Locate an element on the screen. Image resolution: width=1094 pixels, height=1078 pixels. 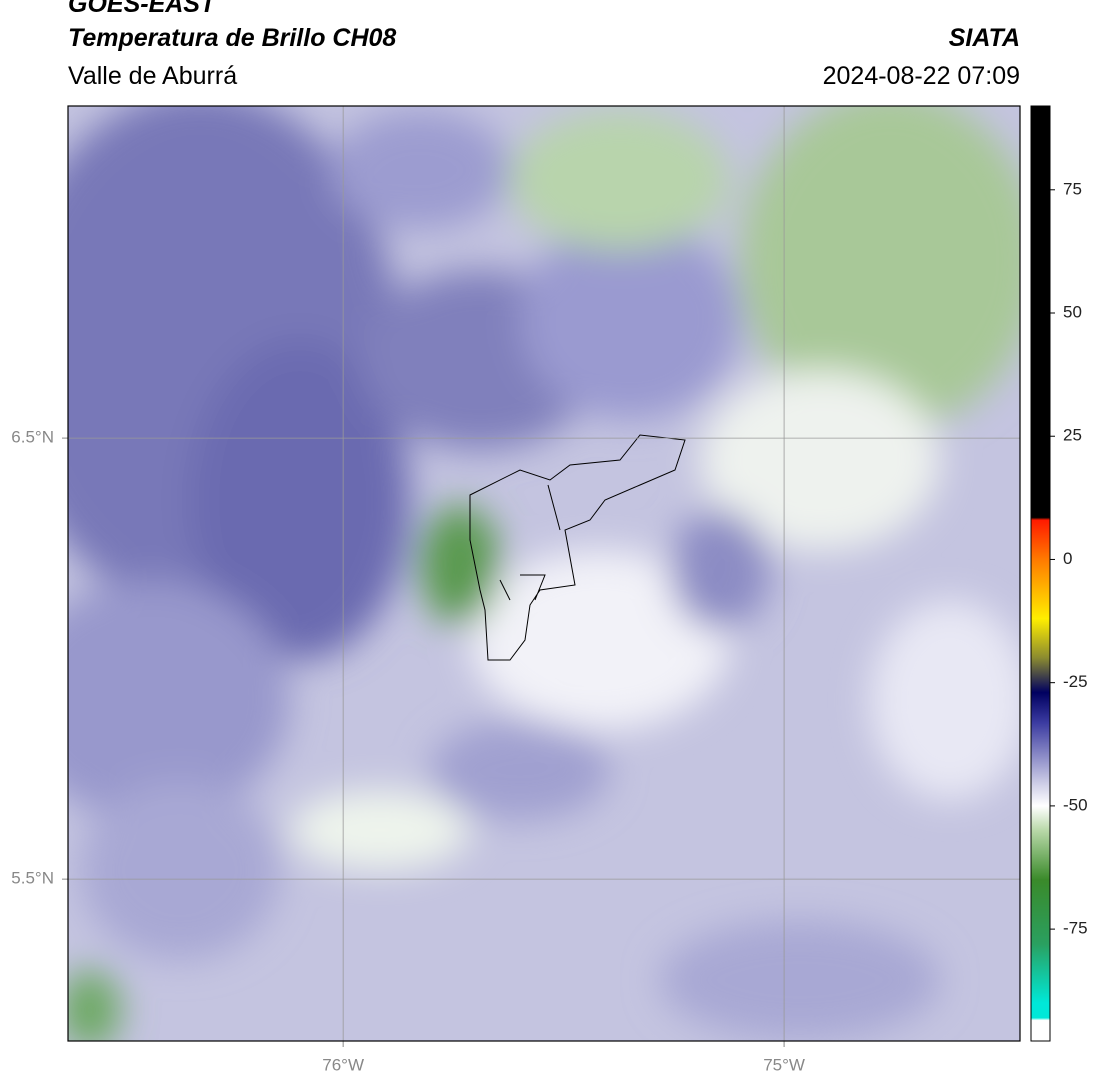
source: SIATA is located at coordinates (984, 38).